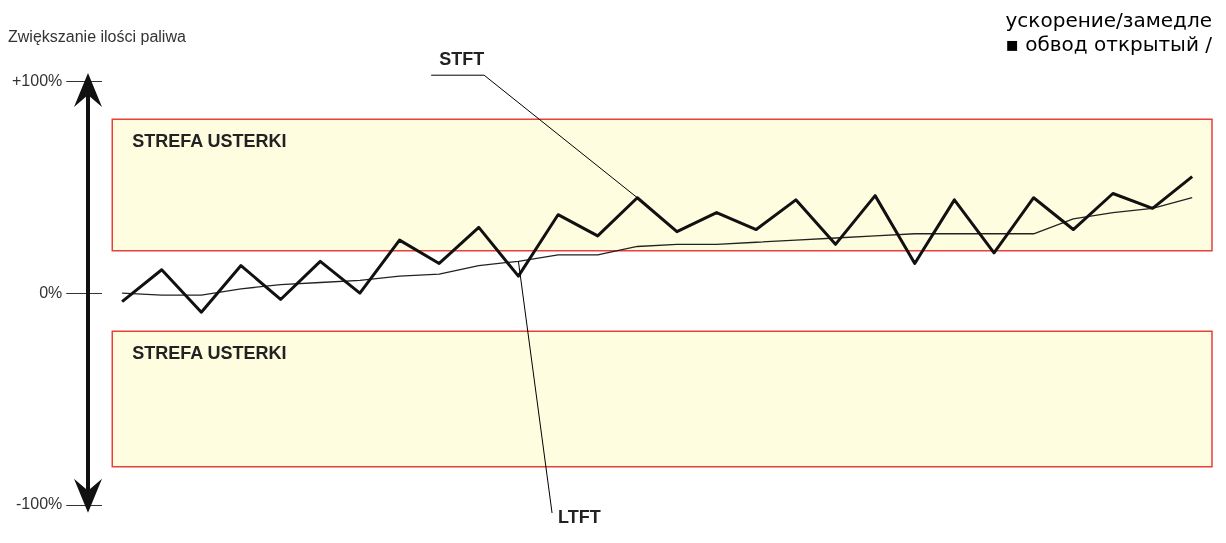 The height and width of the screenshot is (543, 1226). What do you see at coordinates (39, 504) in the screenshot?
I see `y-tick-label: -100%` at bounding box center [39, 504].